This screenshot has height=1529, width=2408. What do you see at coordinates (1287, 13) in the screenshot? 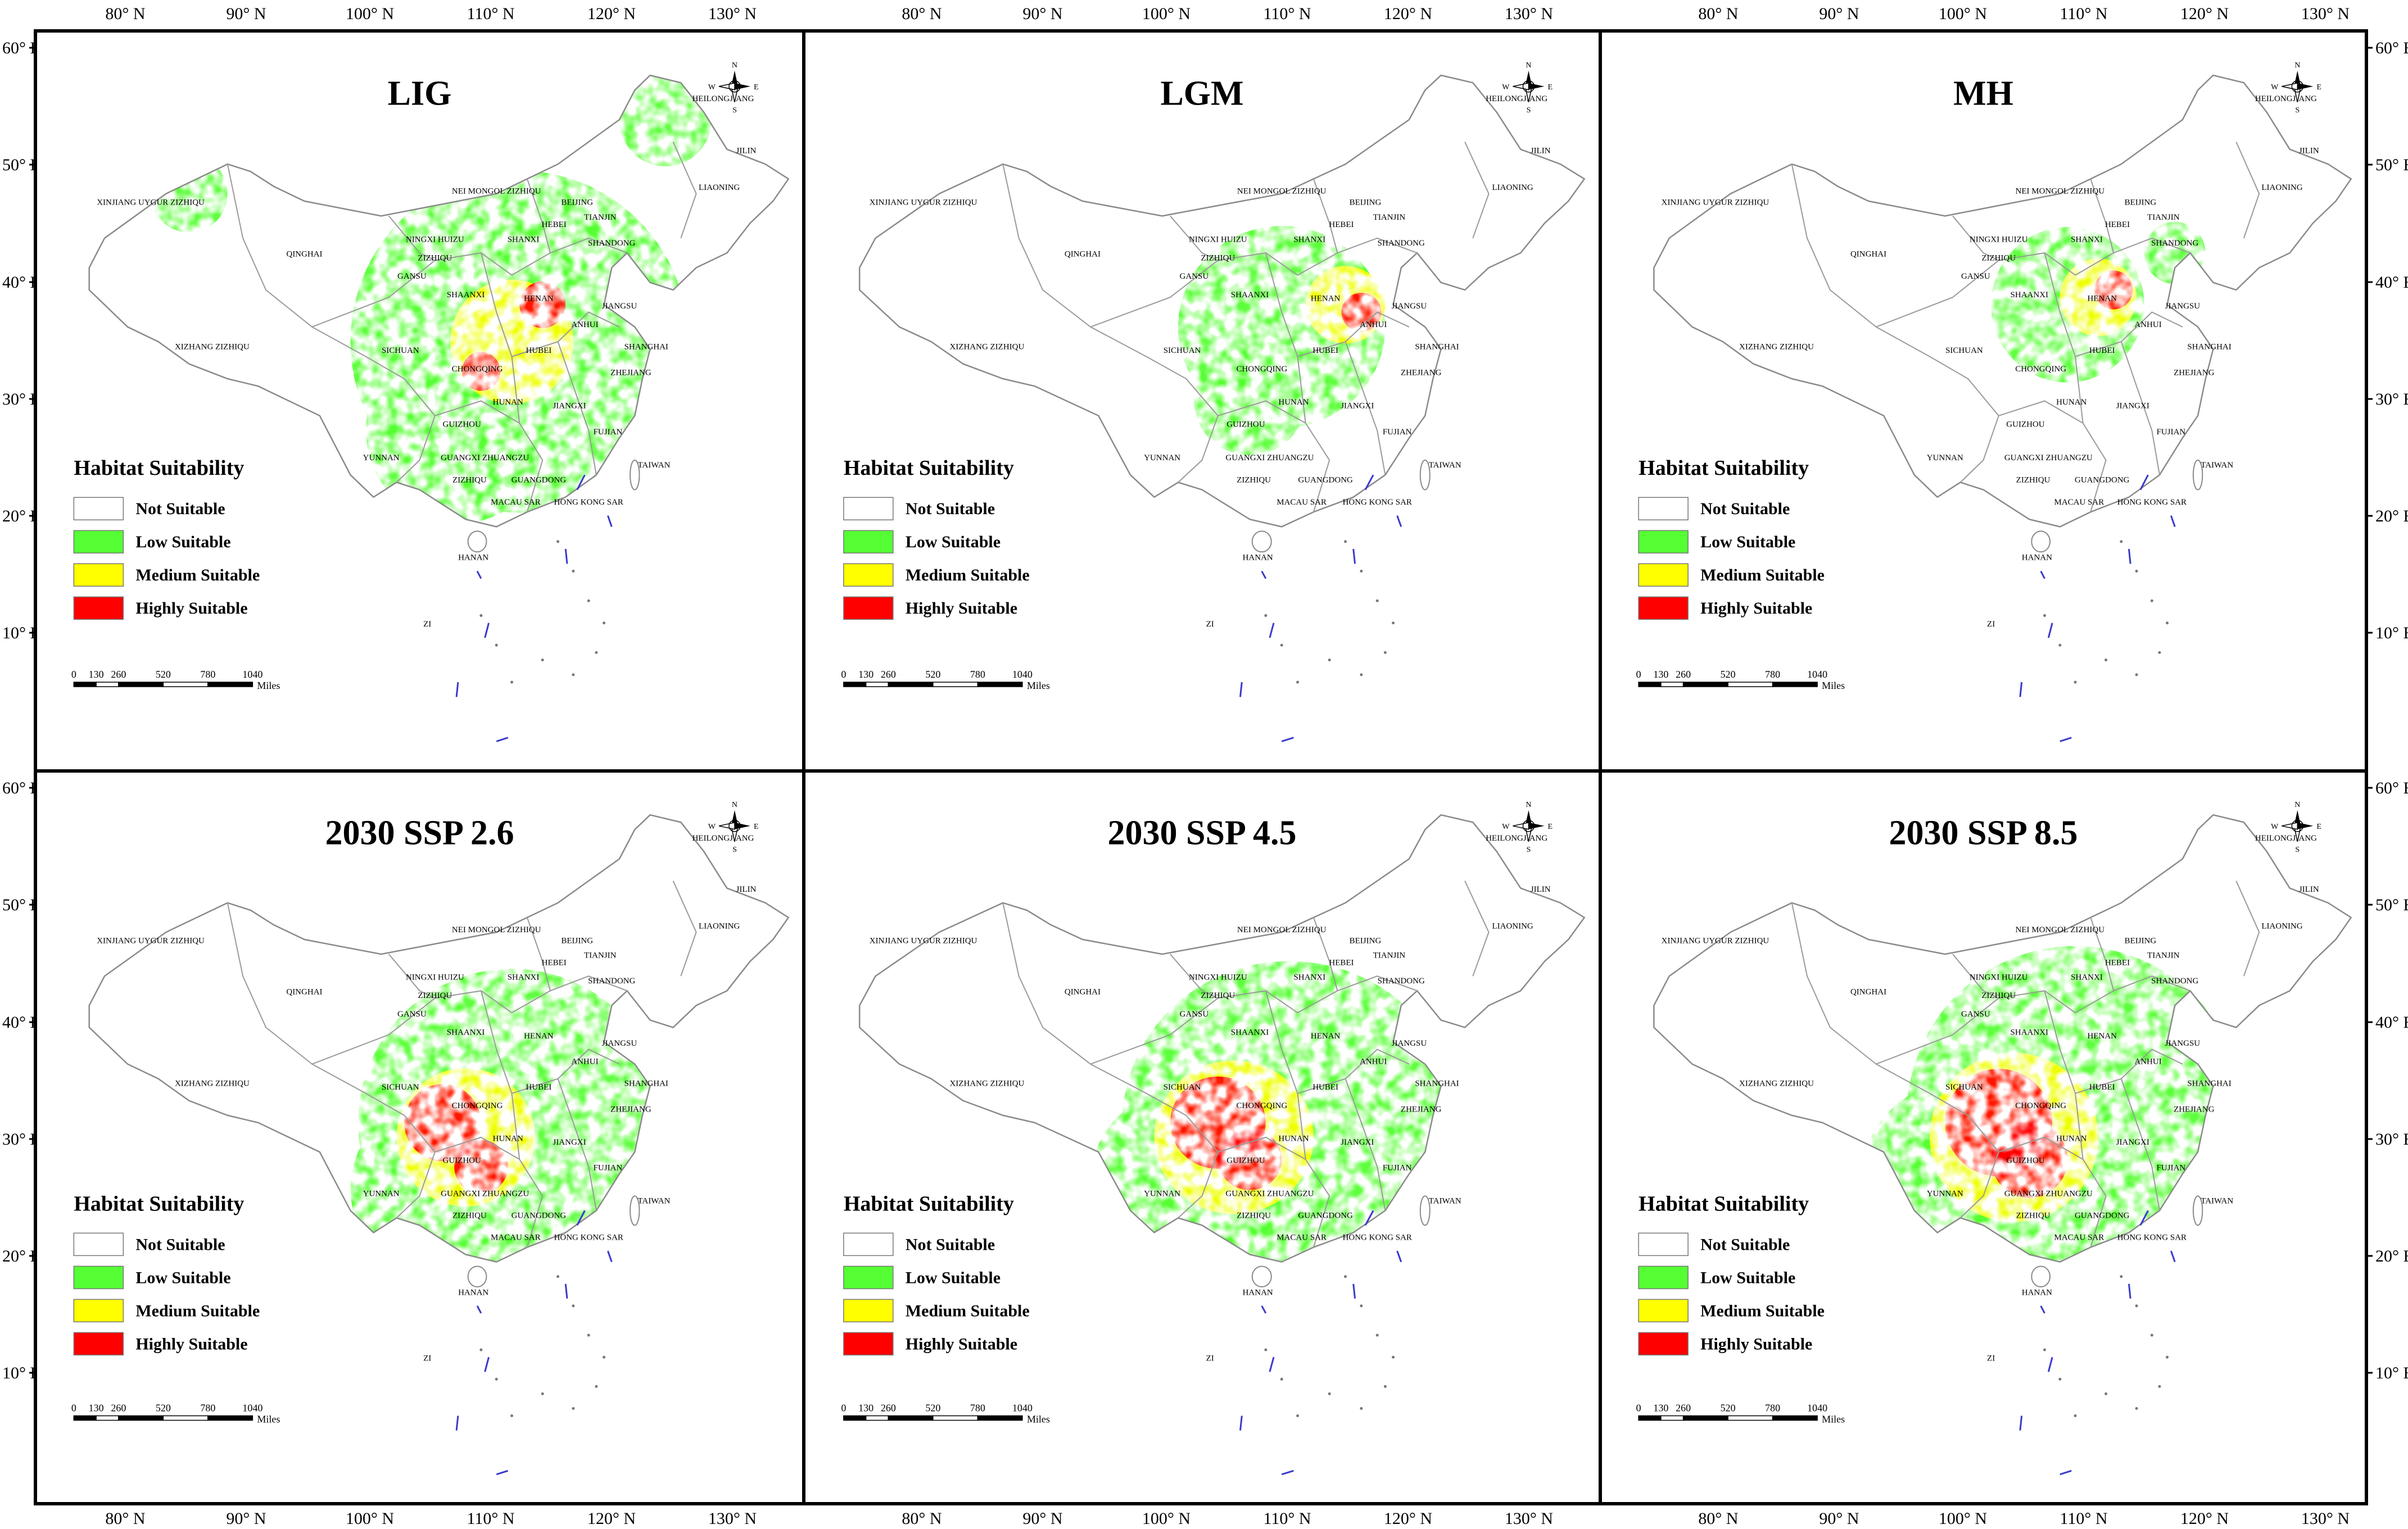
I see `top-axis-label: 110° N` at bounding box center [1287, 13].